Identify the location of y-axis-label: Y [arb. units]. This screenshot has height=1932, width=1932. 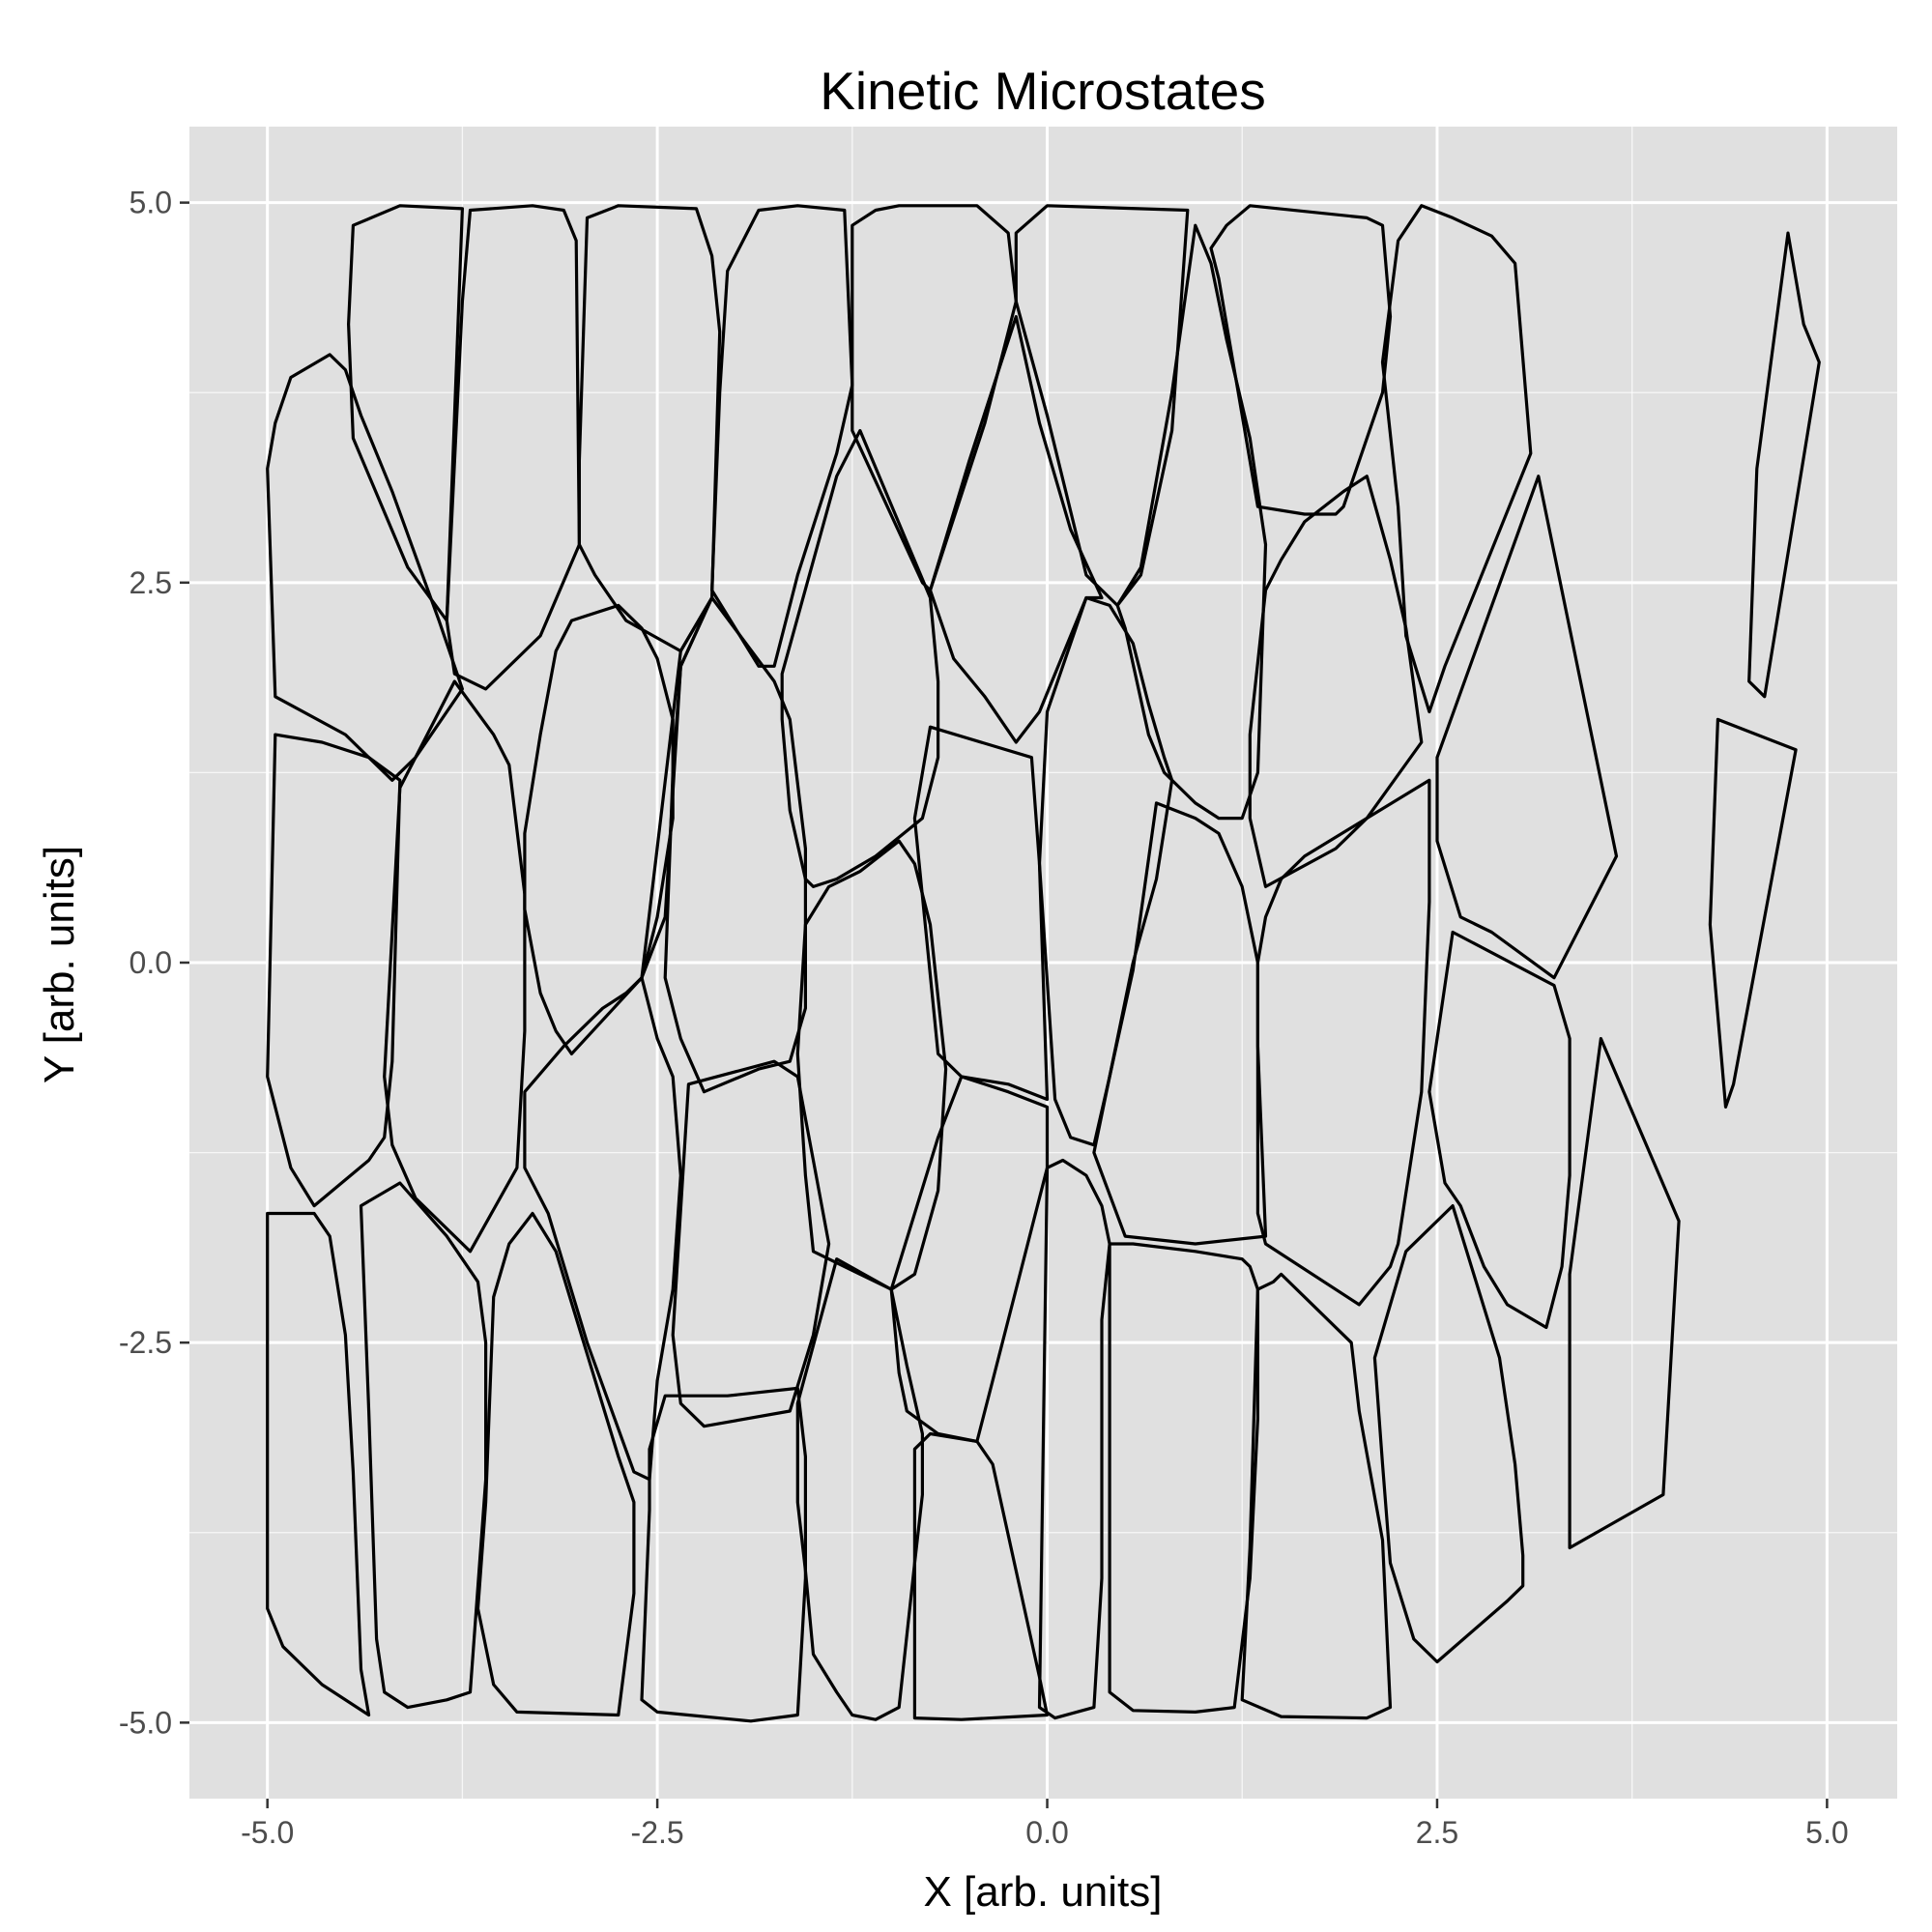
(59, 964).